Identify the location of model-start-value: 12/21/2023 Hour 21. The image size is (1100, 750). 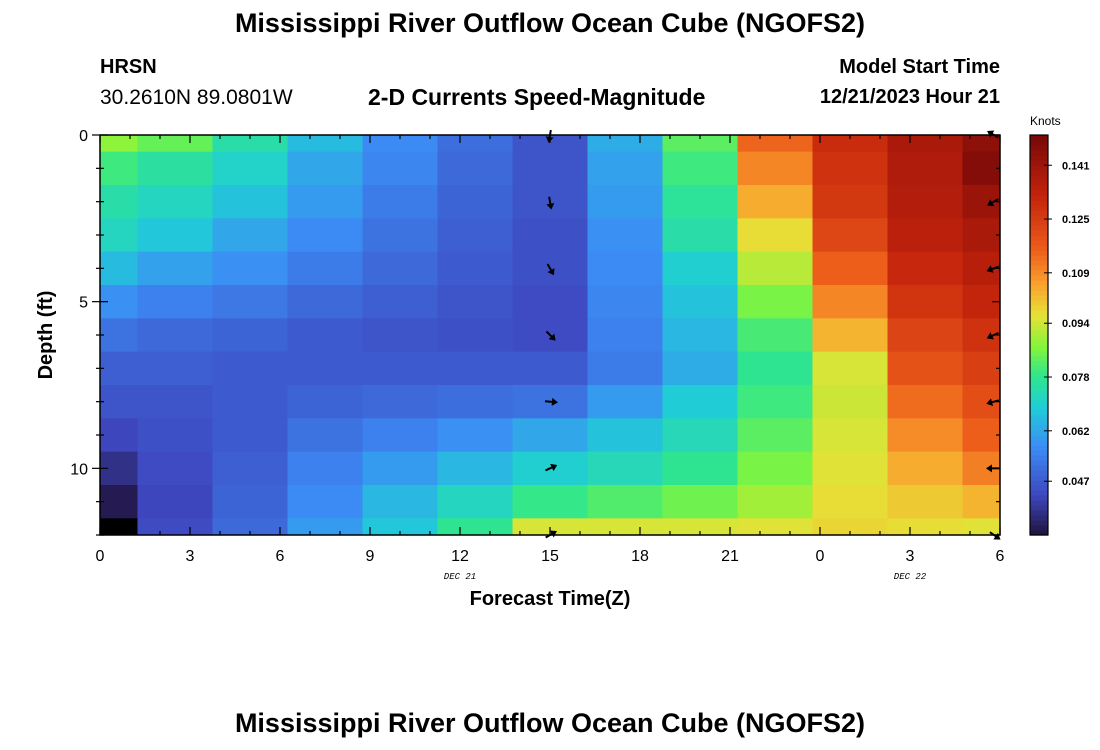
(909, 97).